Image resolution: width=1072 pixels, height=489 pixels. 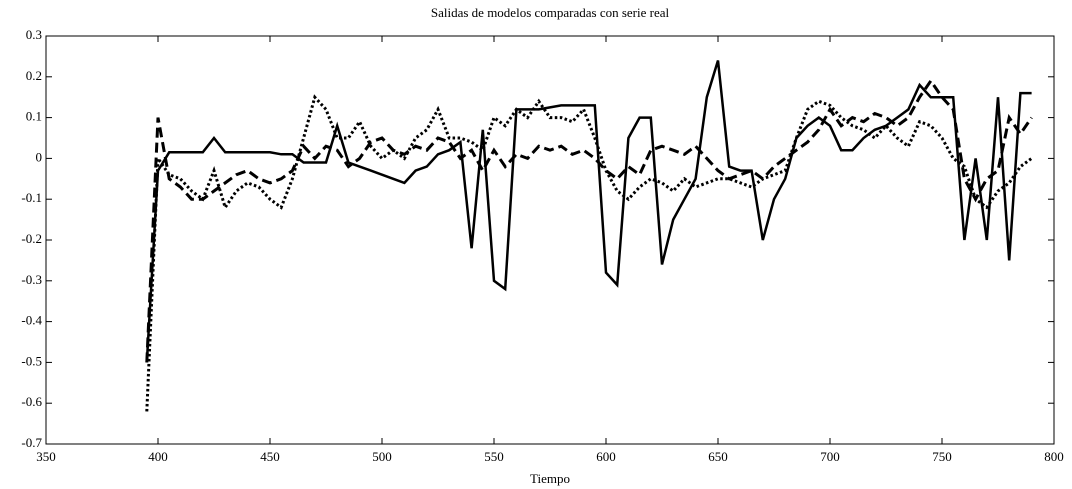 What do you see at coordinates (39, 156) in the screenshot?
I see `y-tick-label: 0` at bounding box center [39, 156].